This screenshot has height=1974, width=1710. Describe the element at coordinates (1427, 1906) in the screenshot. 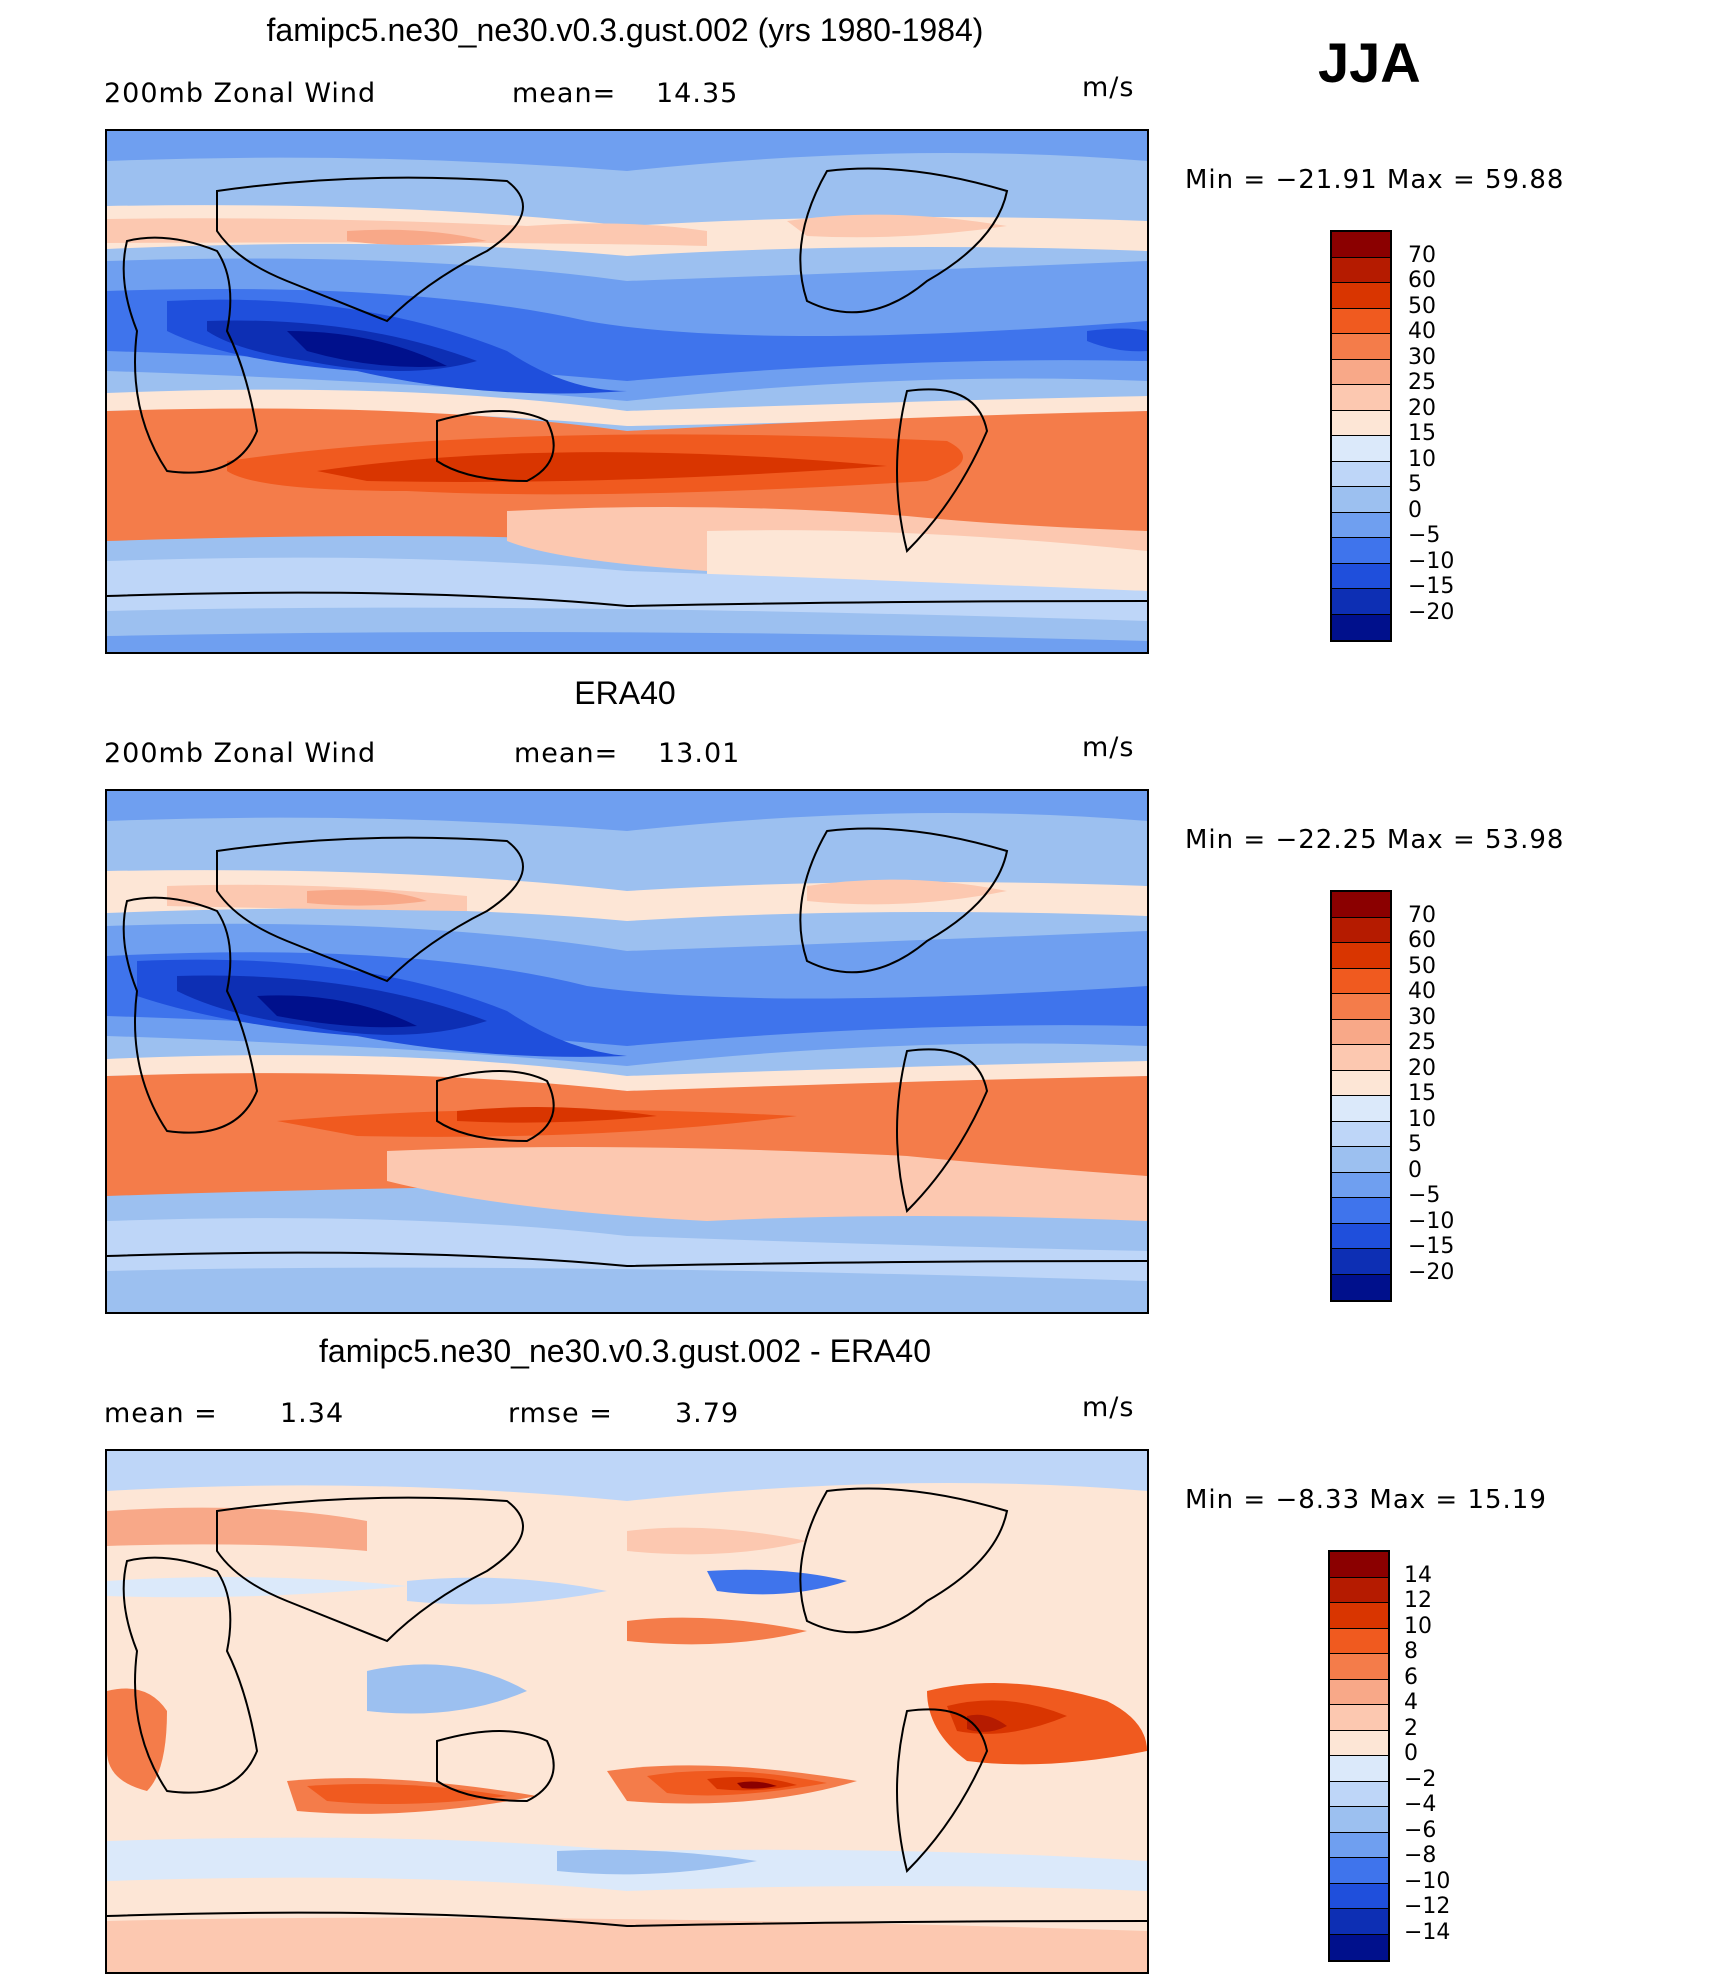

I see `colorbar-tick-label: −12` at that location.